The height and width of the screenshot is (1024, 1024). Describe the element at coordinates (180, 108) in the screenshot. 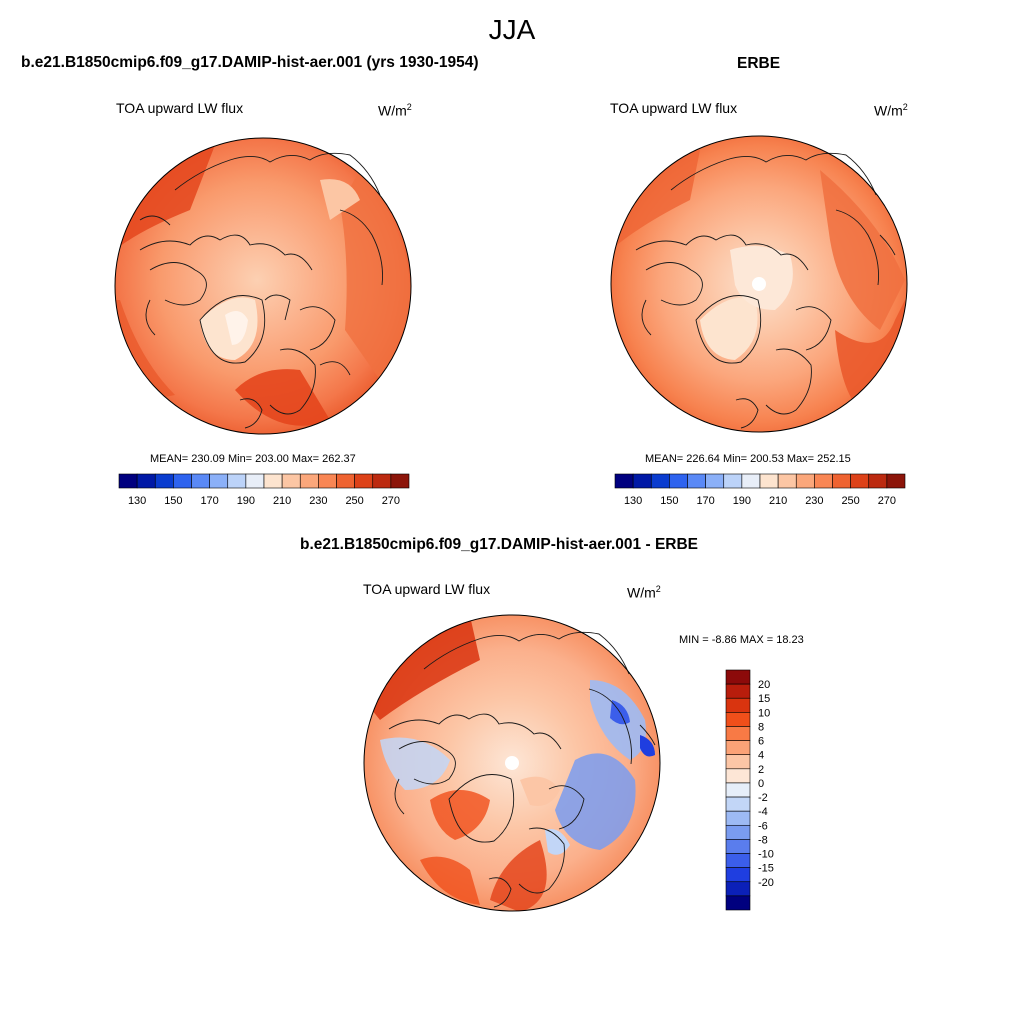

I see `panel-1-variable-label: TOA upward LW flux` at that location.